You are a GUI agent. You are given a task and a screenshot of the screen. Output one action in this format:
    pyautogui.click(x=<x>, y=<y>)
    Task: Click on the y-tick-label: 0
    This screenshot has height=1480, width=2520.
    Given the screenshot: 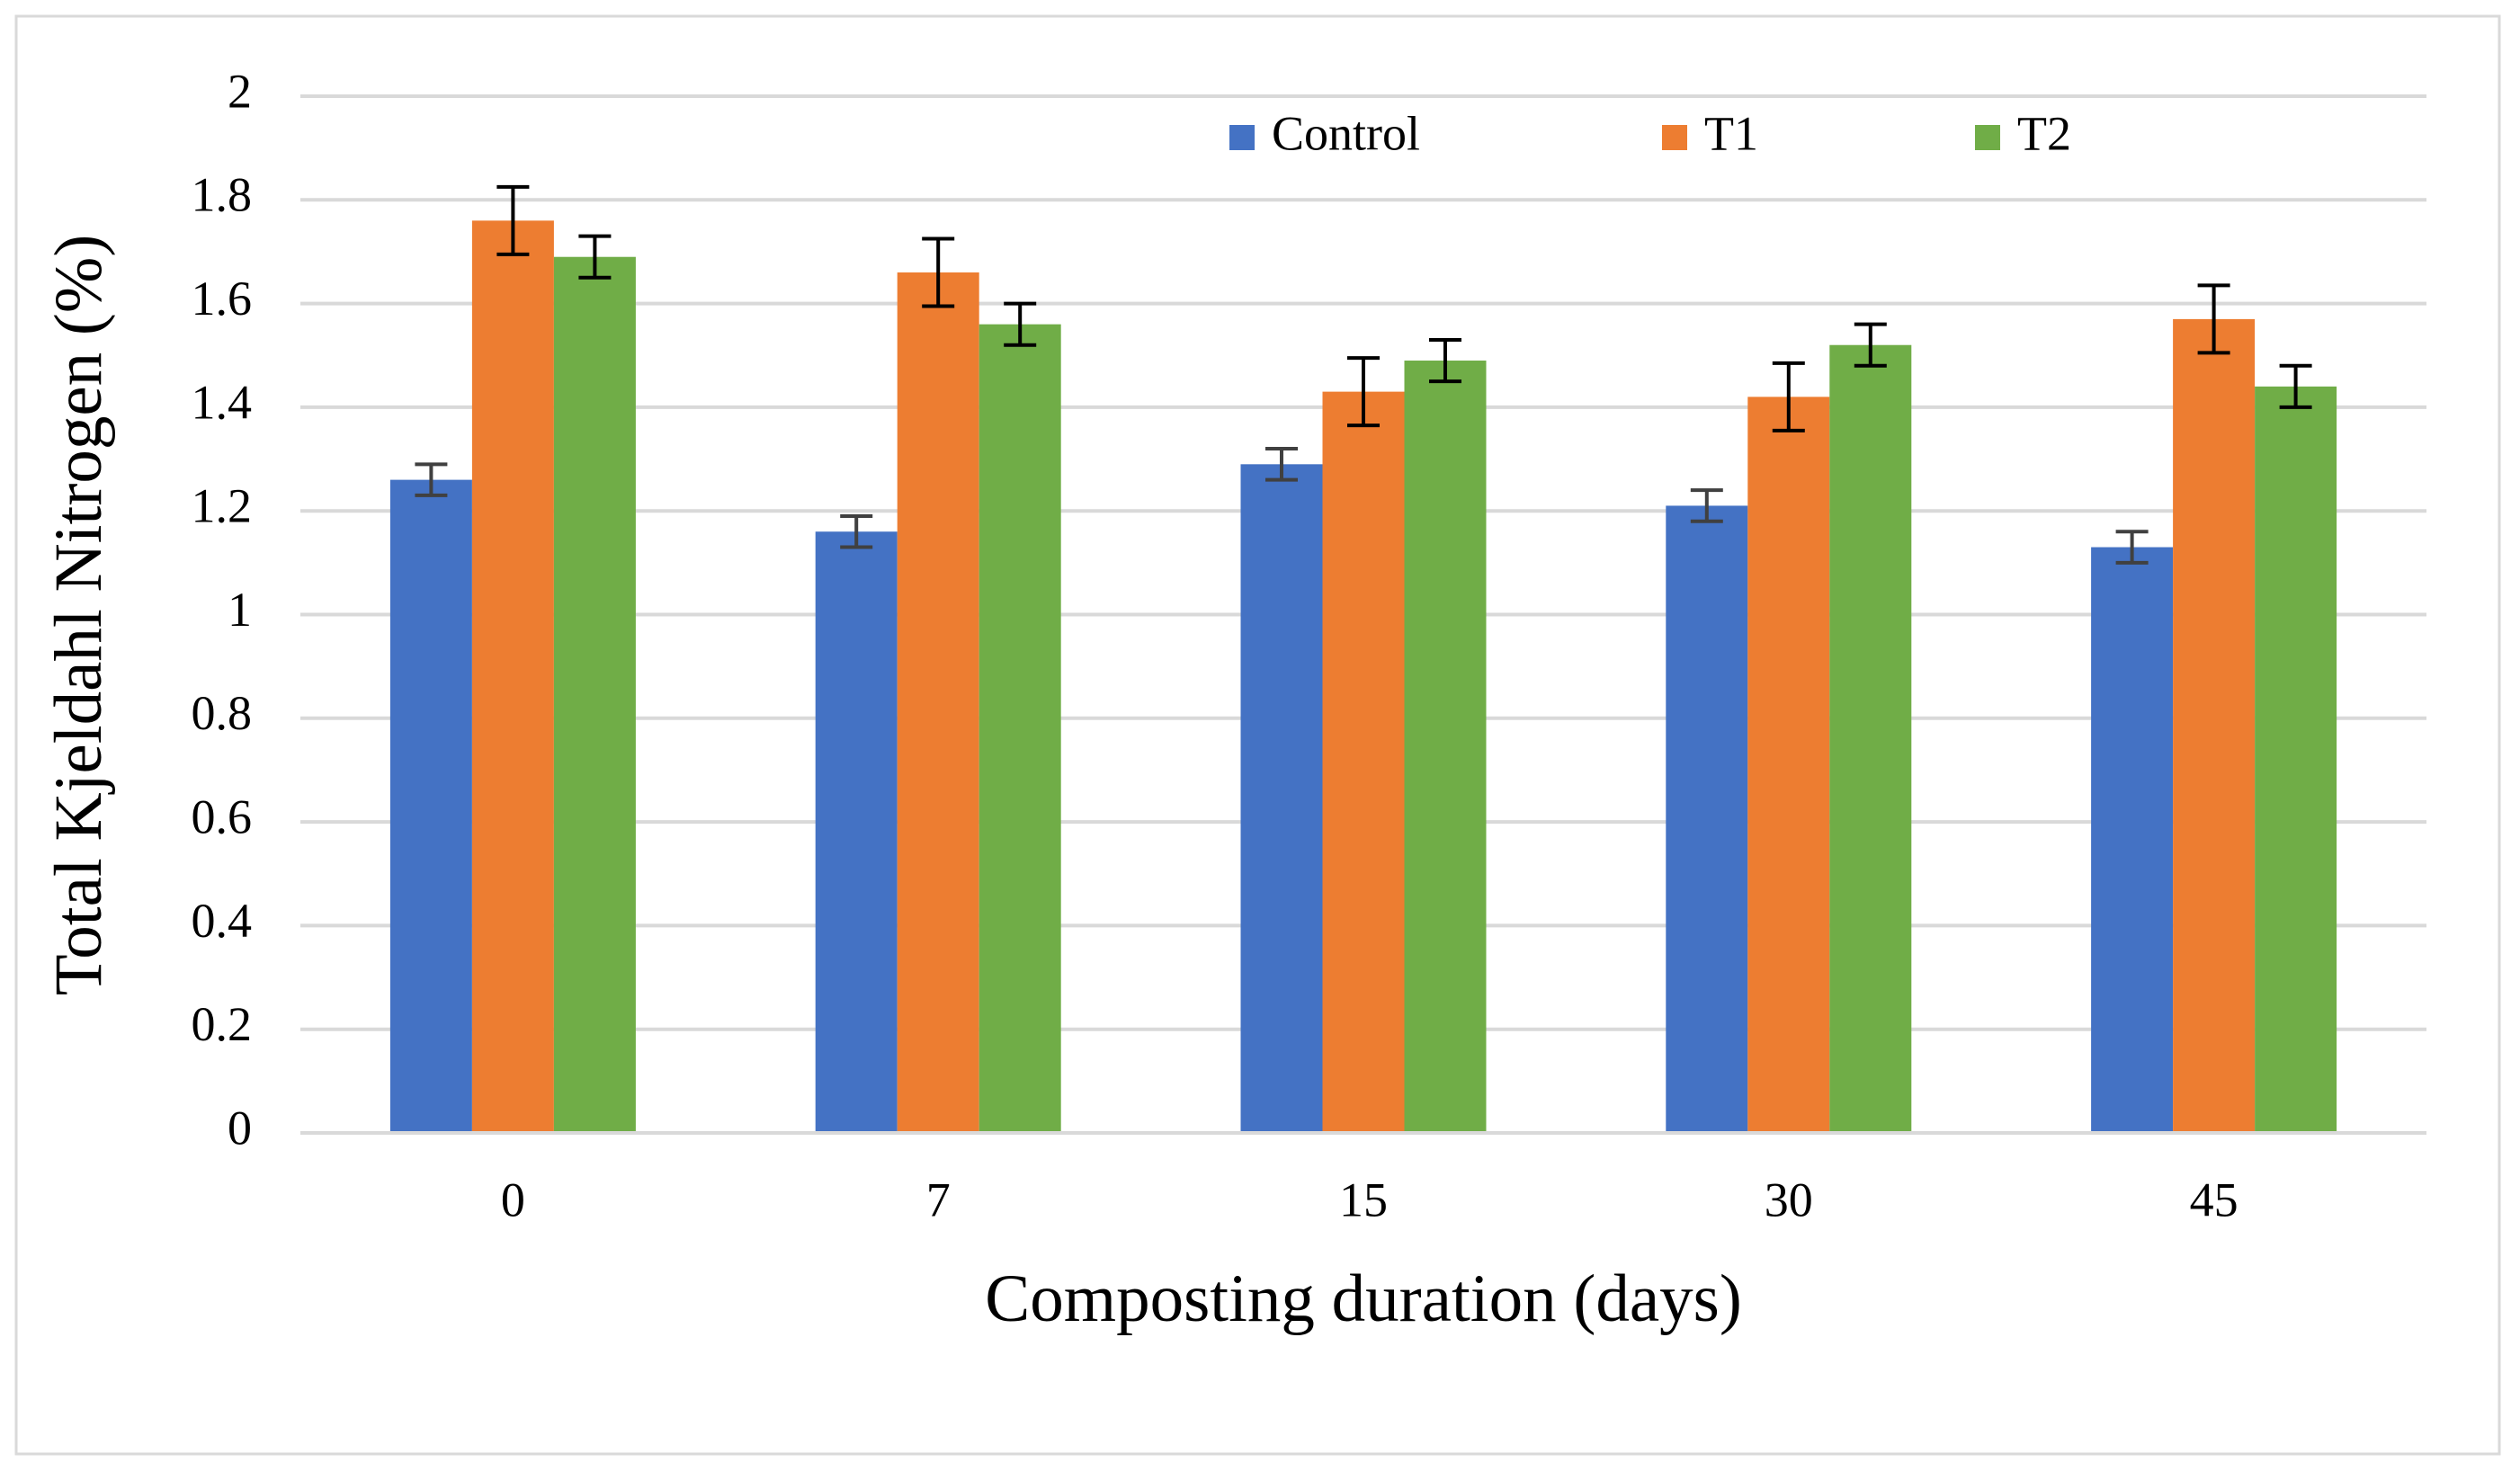 What is the action you would take?
    pyautogui.click(x=240, y=1128)
    